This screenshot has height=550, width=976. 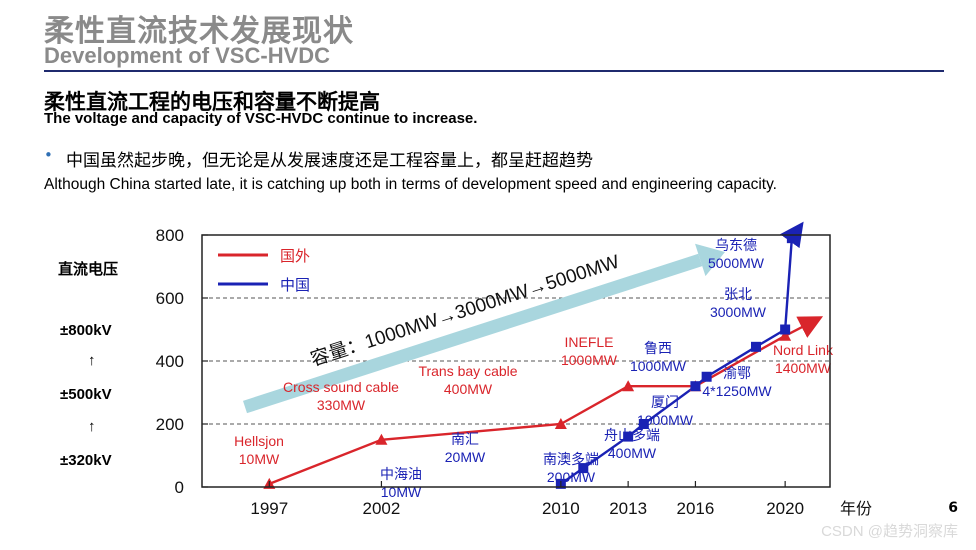 I want to click on legend-label-china: 中国, so click(x=295, y=285).